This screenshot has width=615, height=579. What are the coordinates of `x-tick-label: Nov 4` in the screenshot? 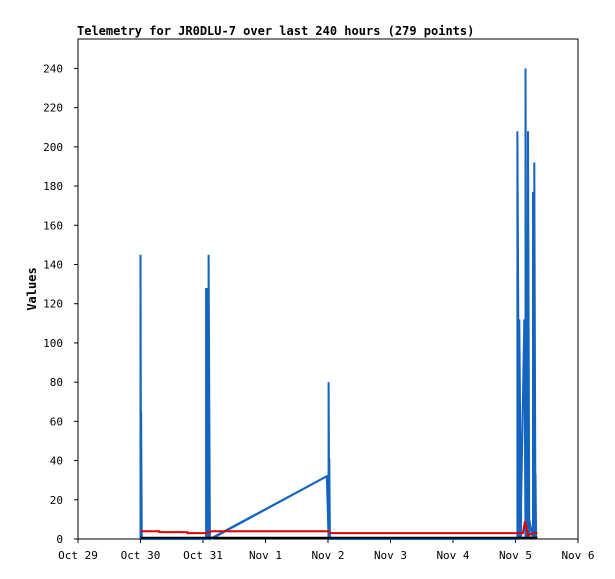 It's located at (452, 555).